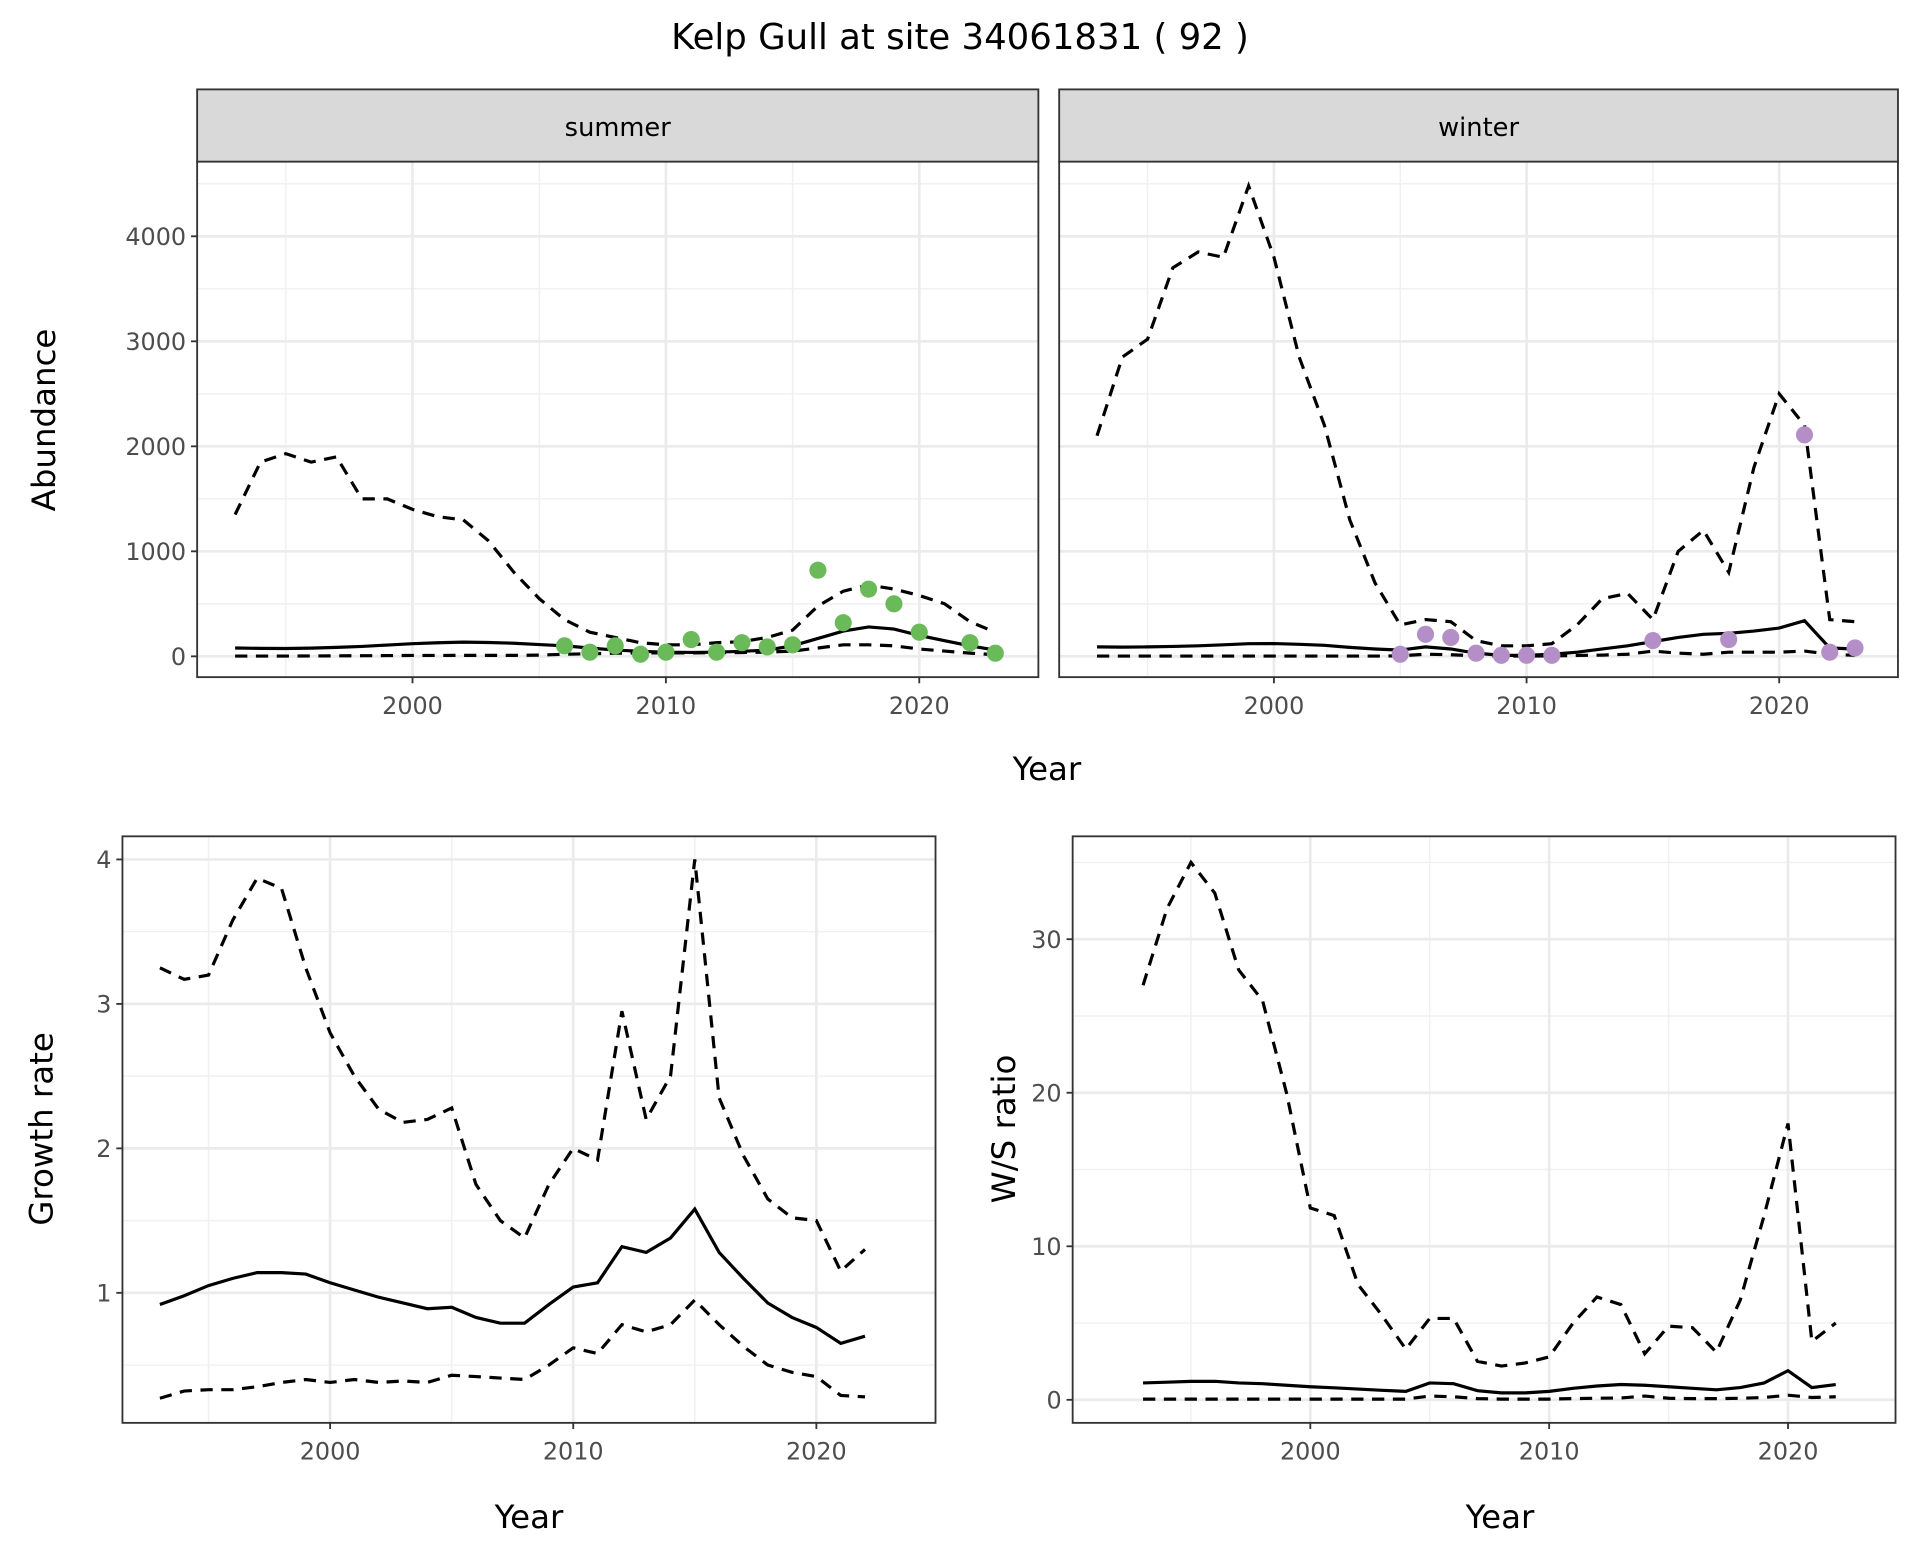 This screenshot has height=1560, width=1920. I want to click on y-tick-label: 30, so click(1046, 940).